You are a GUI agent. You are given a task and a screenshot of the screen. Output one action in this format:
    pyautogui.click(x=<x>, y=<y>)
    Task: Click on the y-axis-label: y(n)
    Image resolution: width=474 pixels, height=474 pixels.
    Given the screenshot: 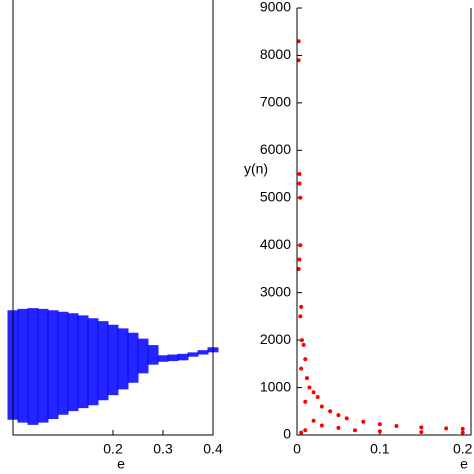 What is the action you would take?
    pyautogui.click(x=256, y=169)
    